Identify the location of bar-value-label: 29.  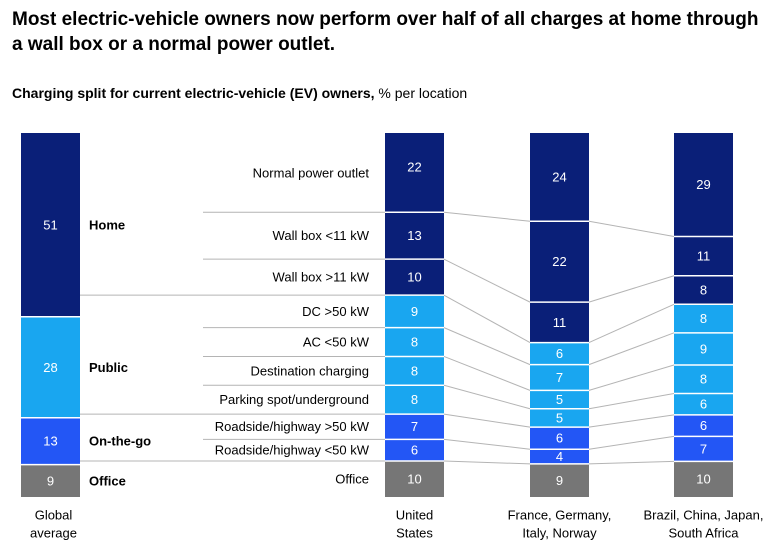
(703, 184).